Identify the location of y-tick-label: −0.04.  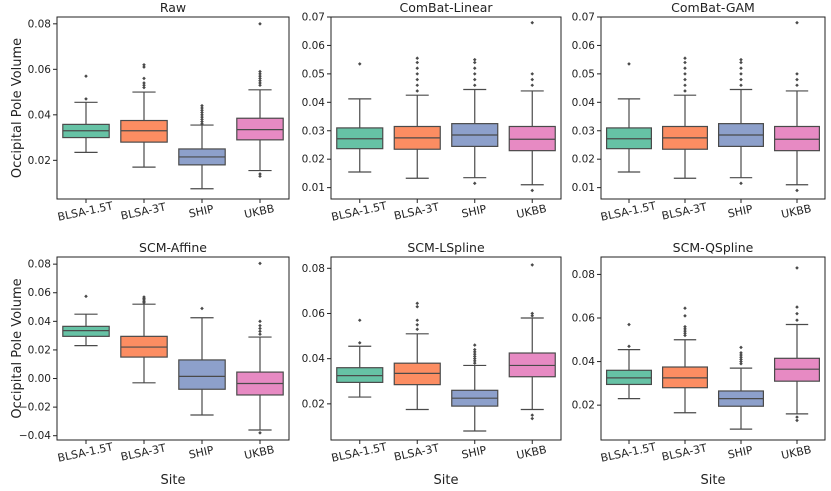
(35, 436).